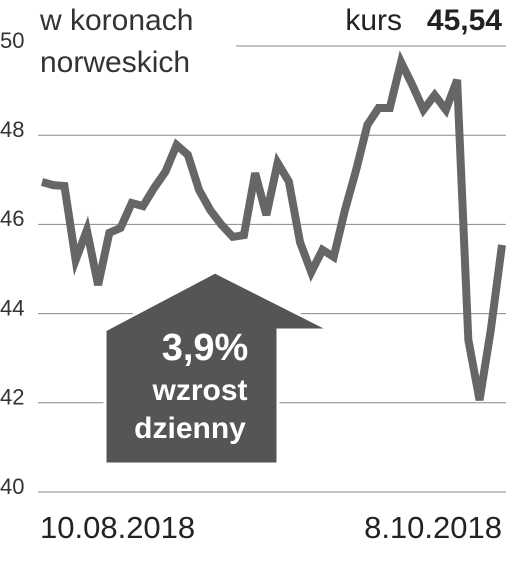 This screenshot has height=568, width=506. I want to click on current-value: 45,54, so click(464, 20).